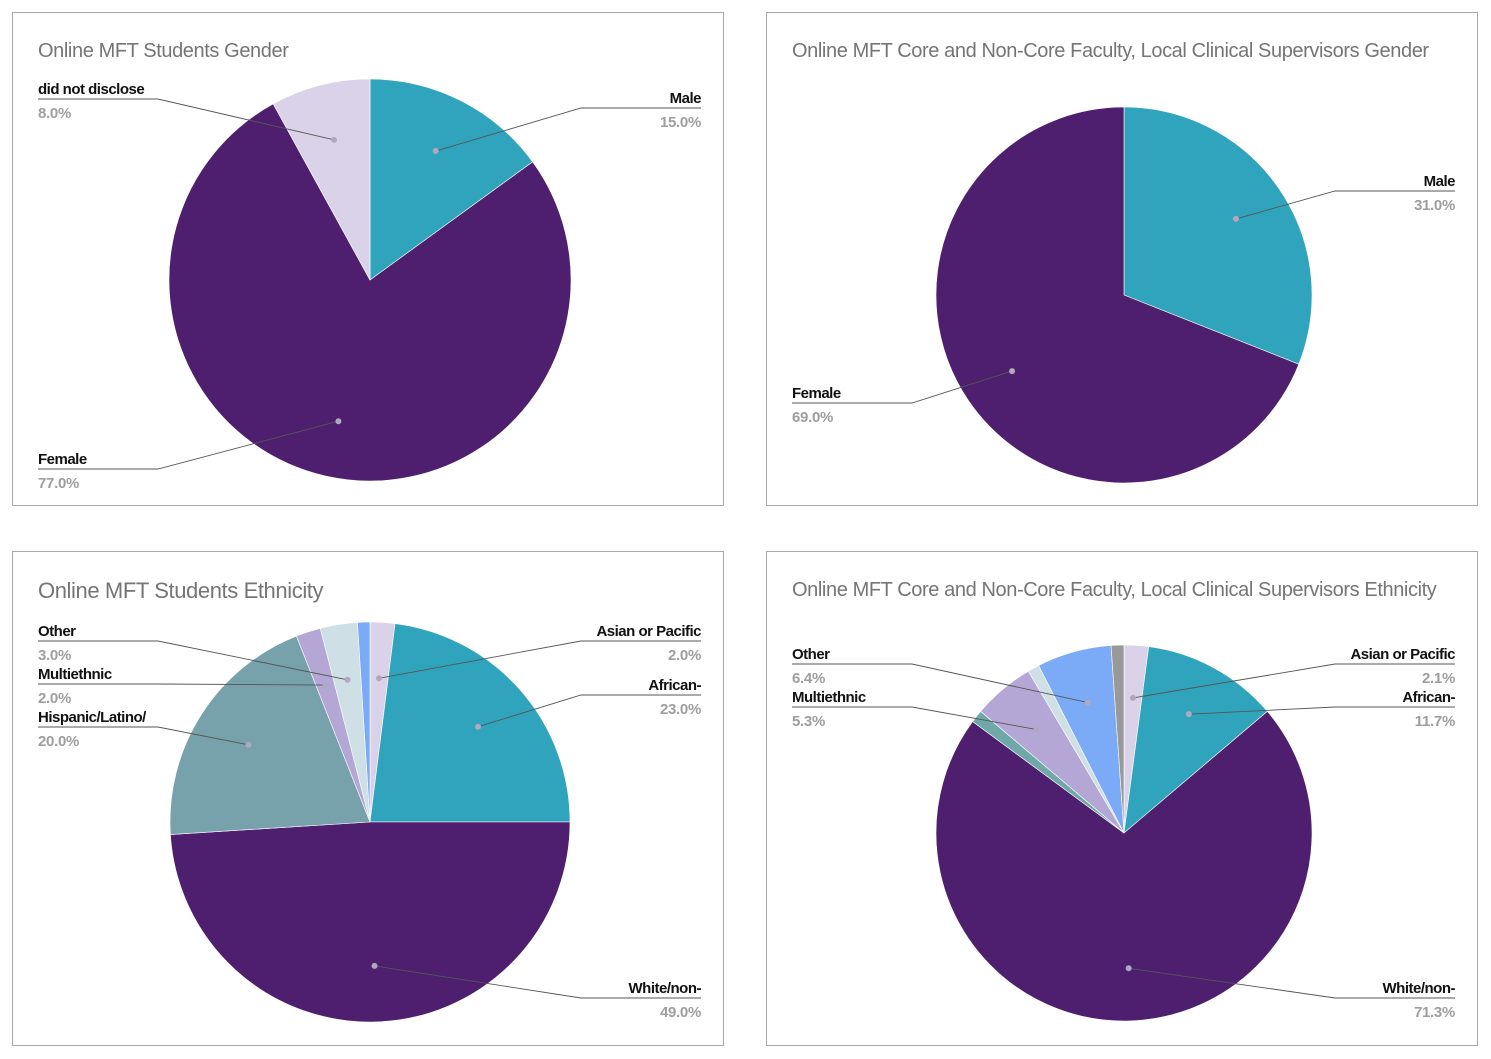 The image size is (1491, 1059). I want to click on slice-label: did not disclose, so click(91, 89).